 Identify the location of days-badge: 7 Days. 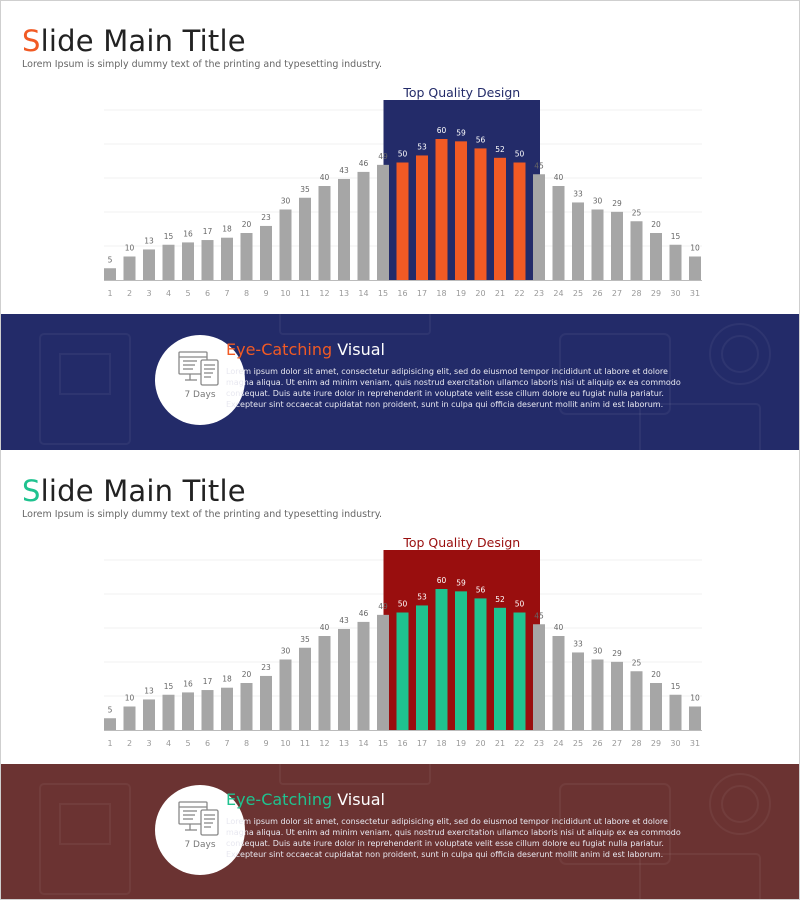
(200, 380).